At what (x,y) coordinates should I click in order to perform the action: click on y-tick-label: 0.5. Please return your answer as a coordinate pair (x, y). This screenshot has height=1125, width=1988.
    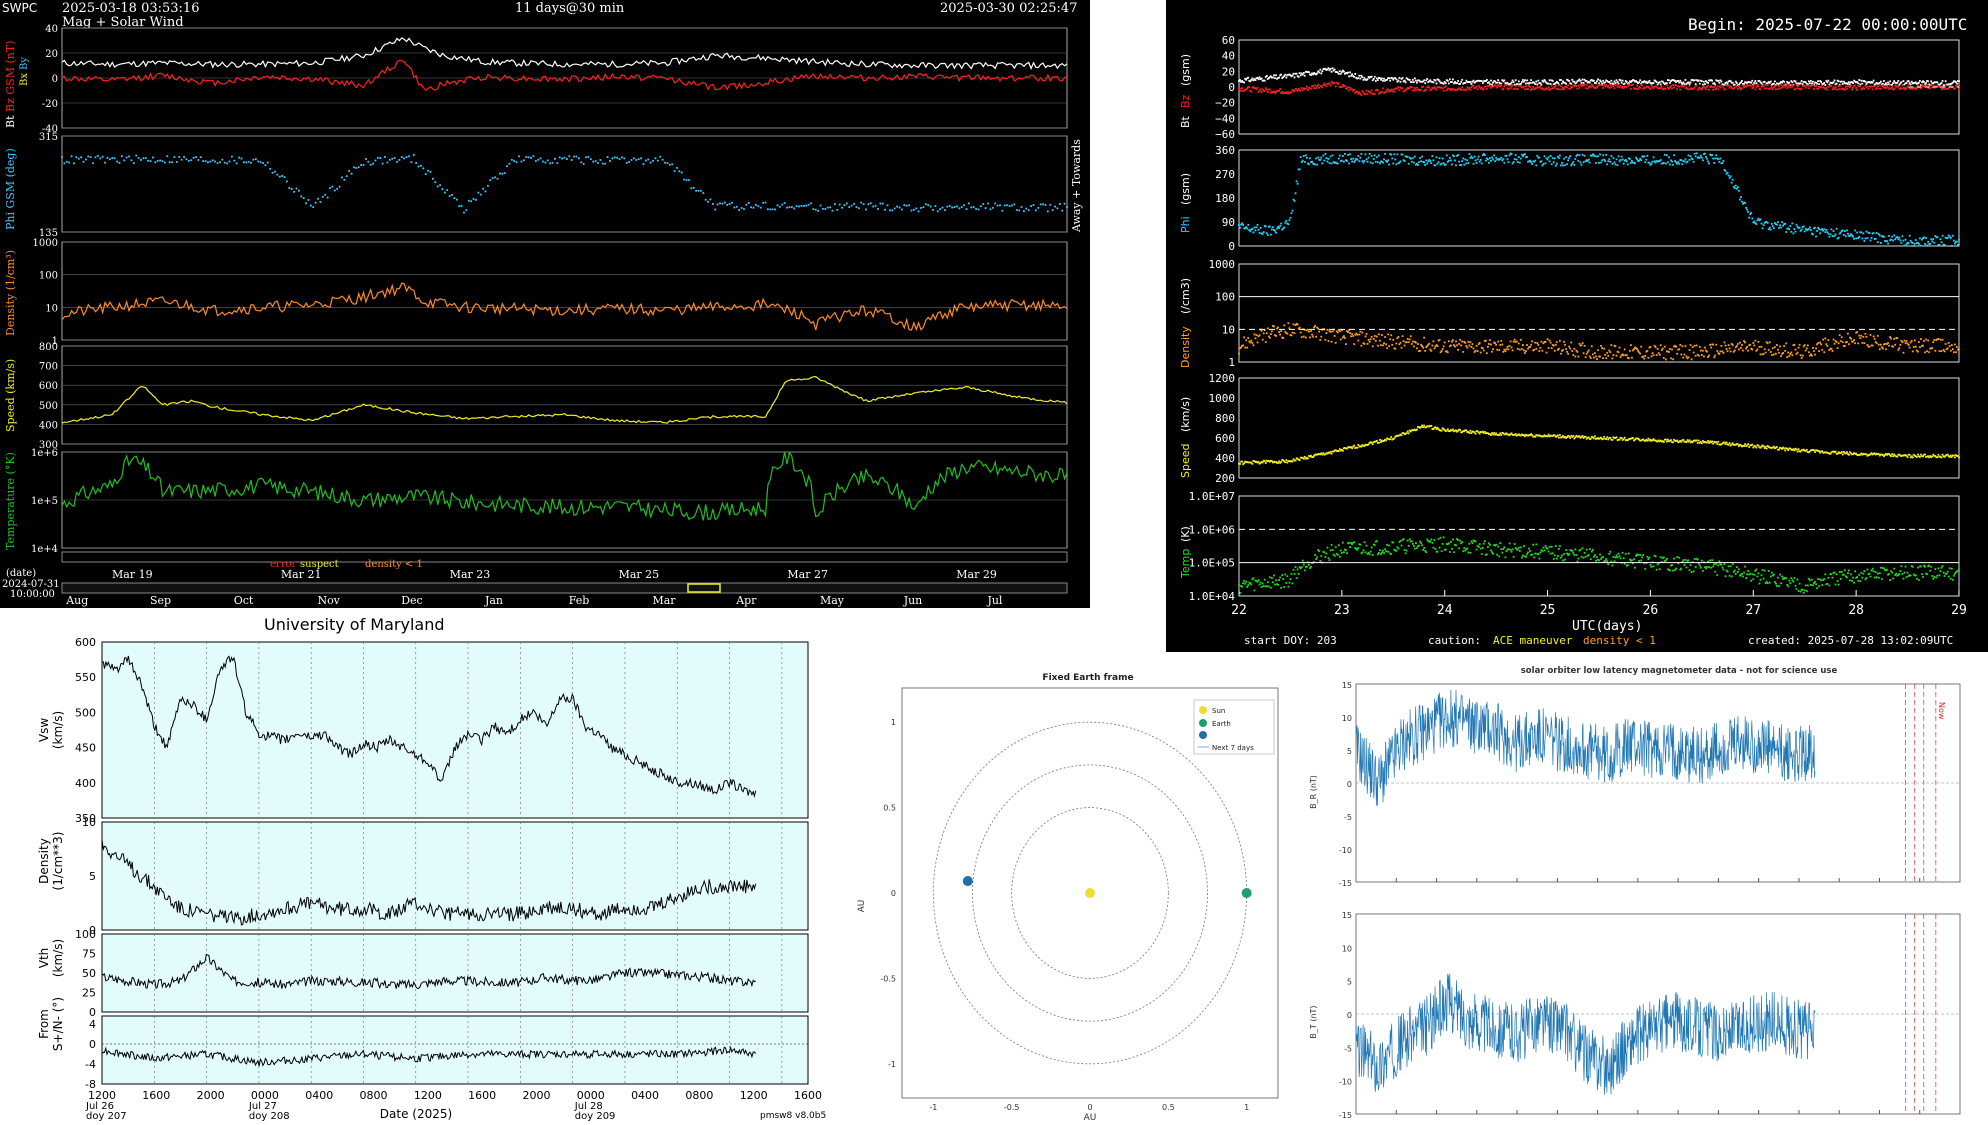
    Looking at the image, I should click on (889, 808).